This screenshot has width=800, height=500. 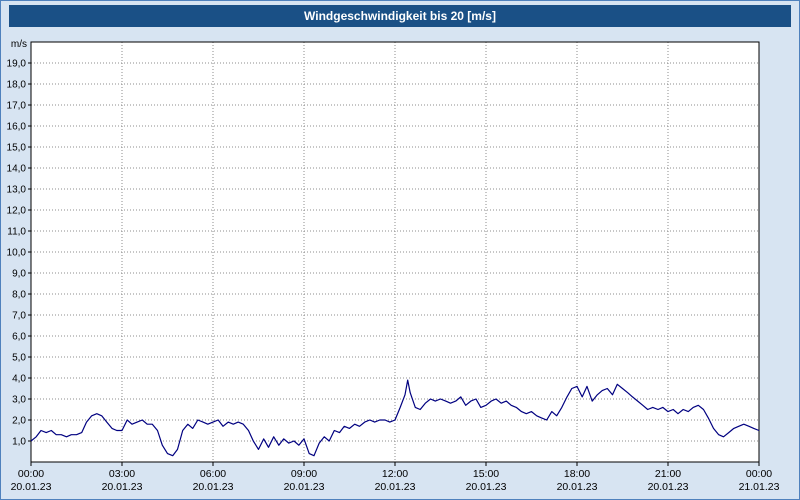 What do you see at coordinates (19, 274) in the screenshot?
I see `y-axis-tick-label: 9,0` at bounding box center [19, 274].